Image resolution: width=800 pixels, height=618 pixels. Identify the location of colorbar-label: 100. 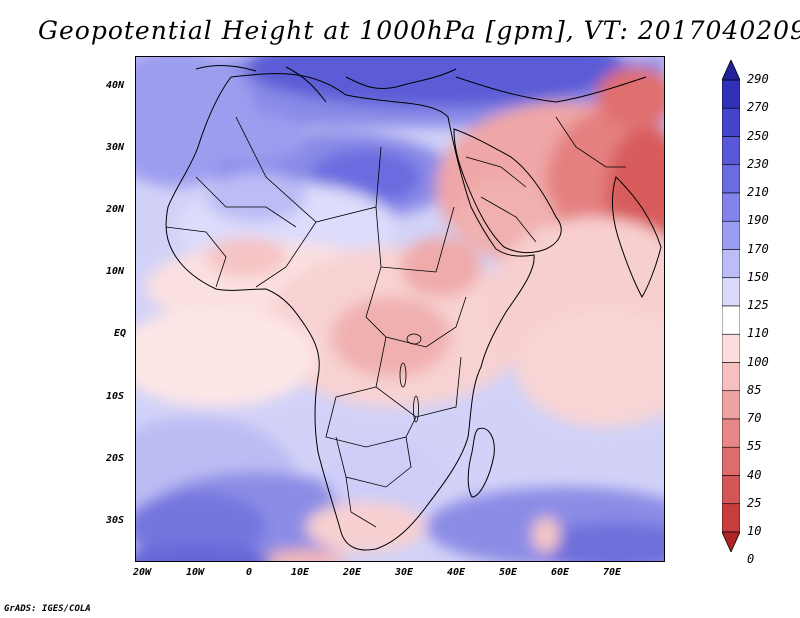
(758, 361).